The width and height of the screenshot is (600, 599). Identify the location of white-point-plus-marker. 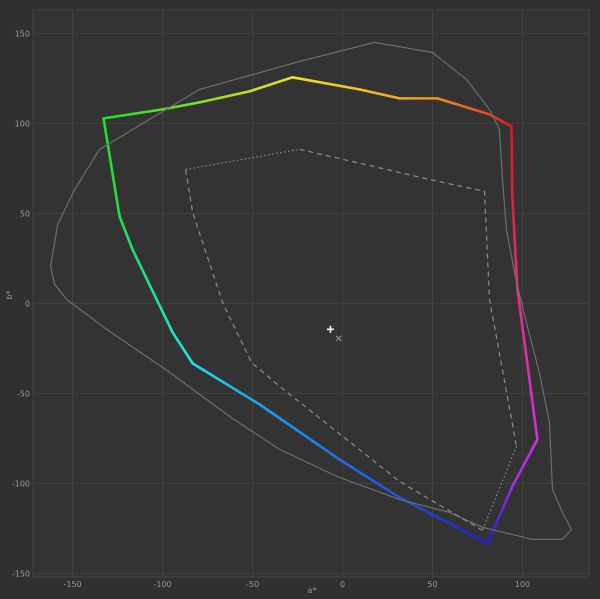
(330, 329).